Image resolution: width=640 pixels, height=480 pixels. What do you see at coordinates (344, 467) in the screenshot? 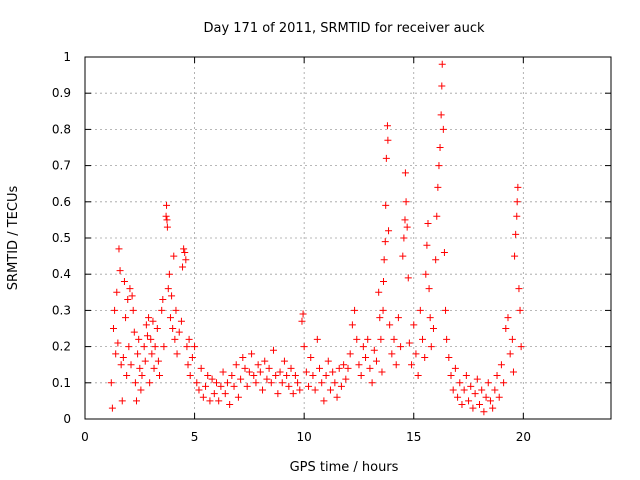
I see `x-axis-label: GPS time / hours` at bounding box center [344, 467].